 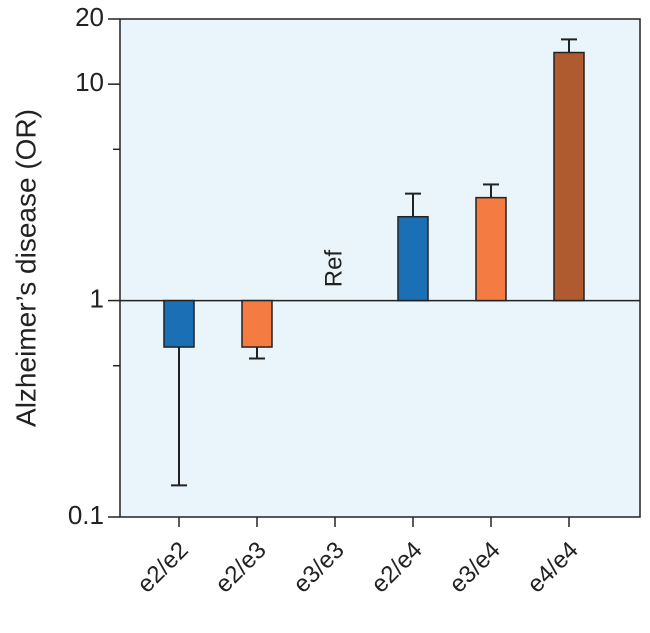 I want to click on y-tick-label: 10, so click(x=89, y=82).